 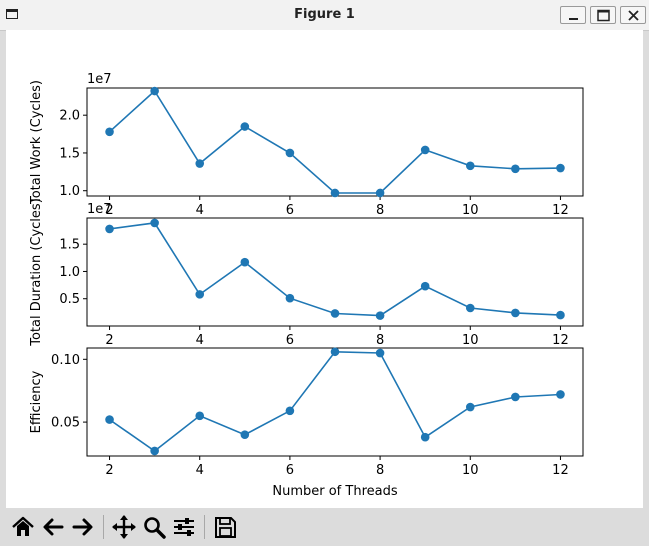 I want to click on pan-button, so click(x=124, y=527).